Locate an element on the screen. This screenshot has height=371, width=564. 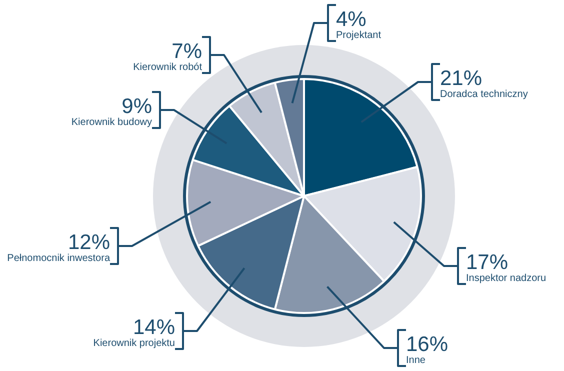
slice-label: Kierownik projektu is located at coordinates (134, 343).